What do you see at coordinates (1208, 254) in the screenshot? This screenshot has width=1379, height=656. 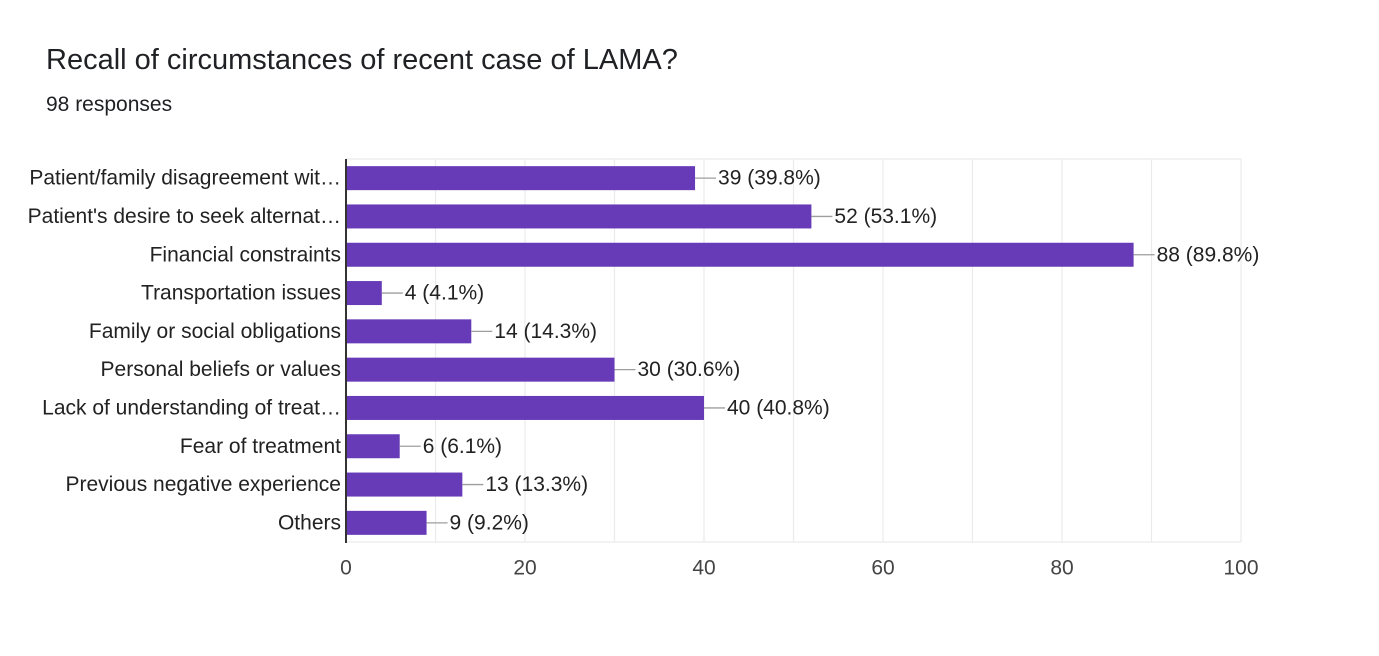 I see `data-label: 88 (89.8%)` at bounding box center [1208, 254].